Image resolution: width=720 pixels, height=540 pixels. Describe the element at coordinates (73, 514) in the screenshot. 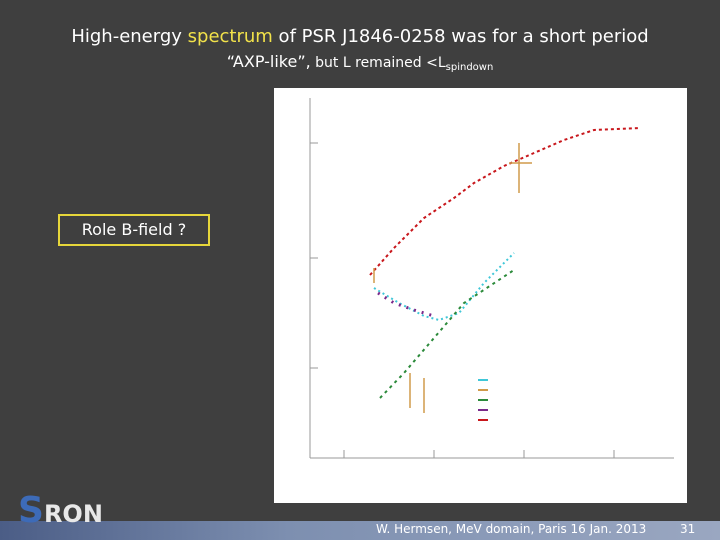

I see `logo-text: RON` at that location.